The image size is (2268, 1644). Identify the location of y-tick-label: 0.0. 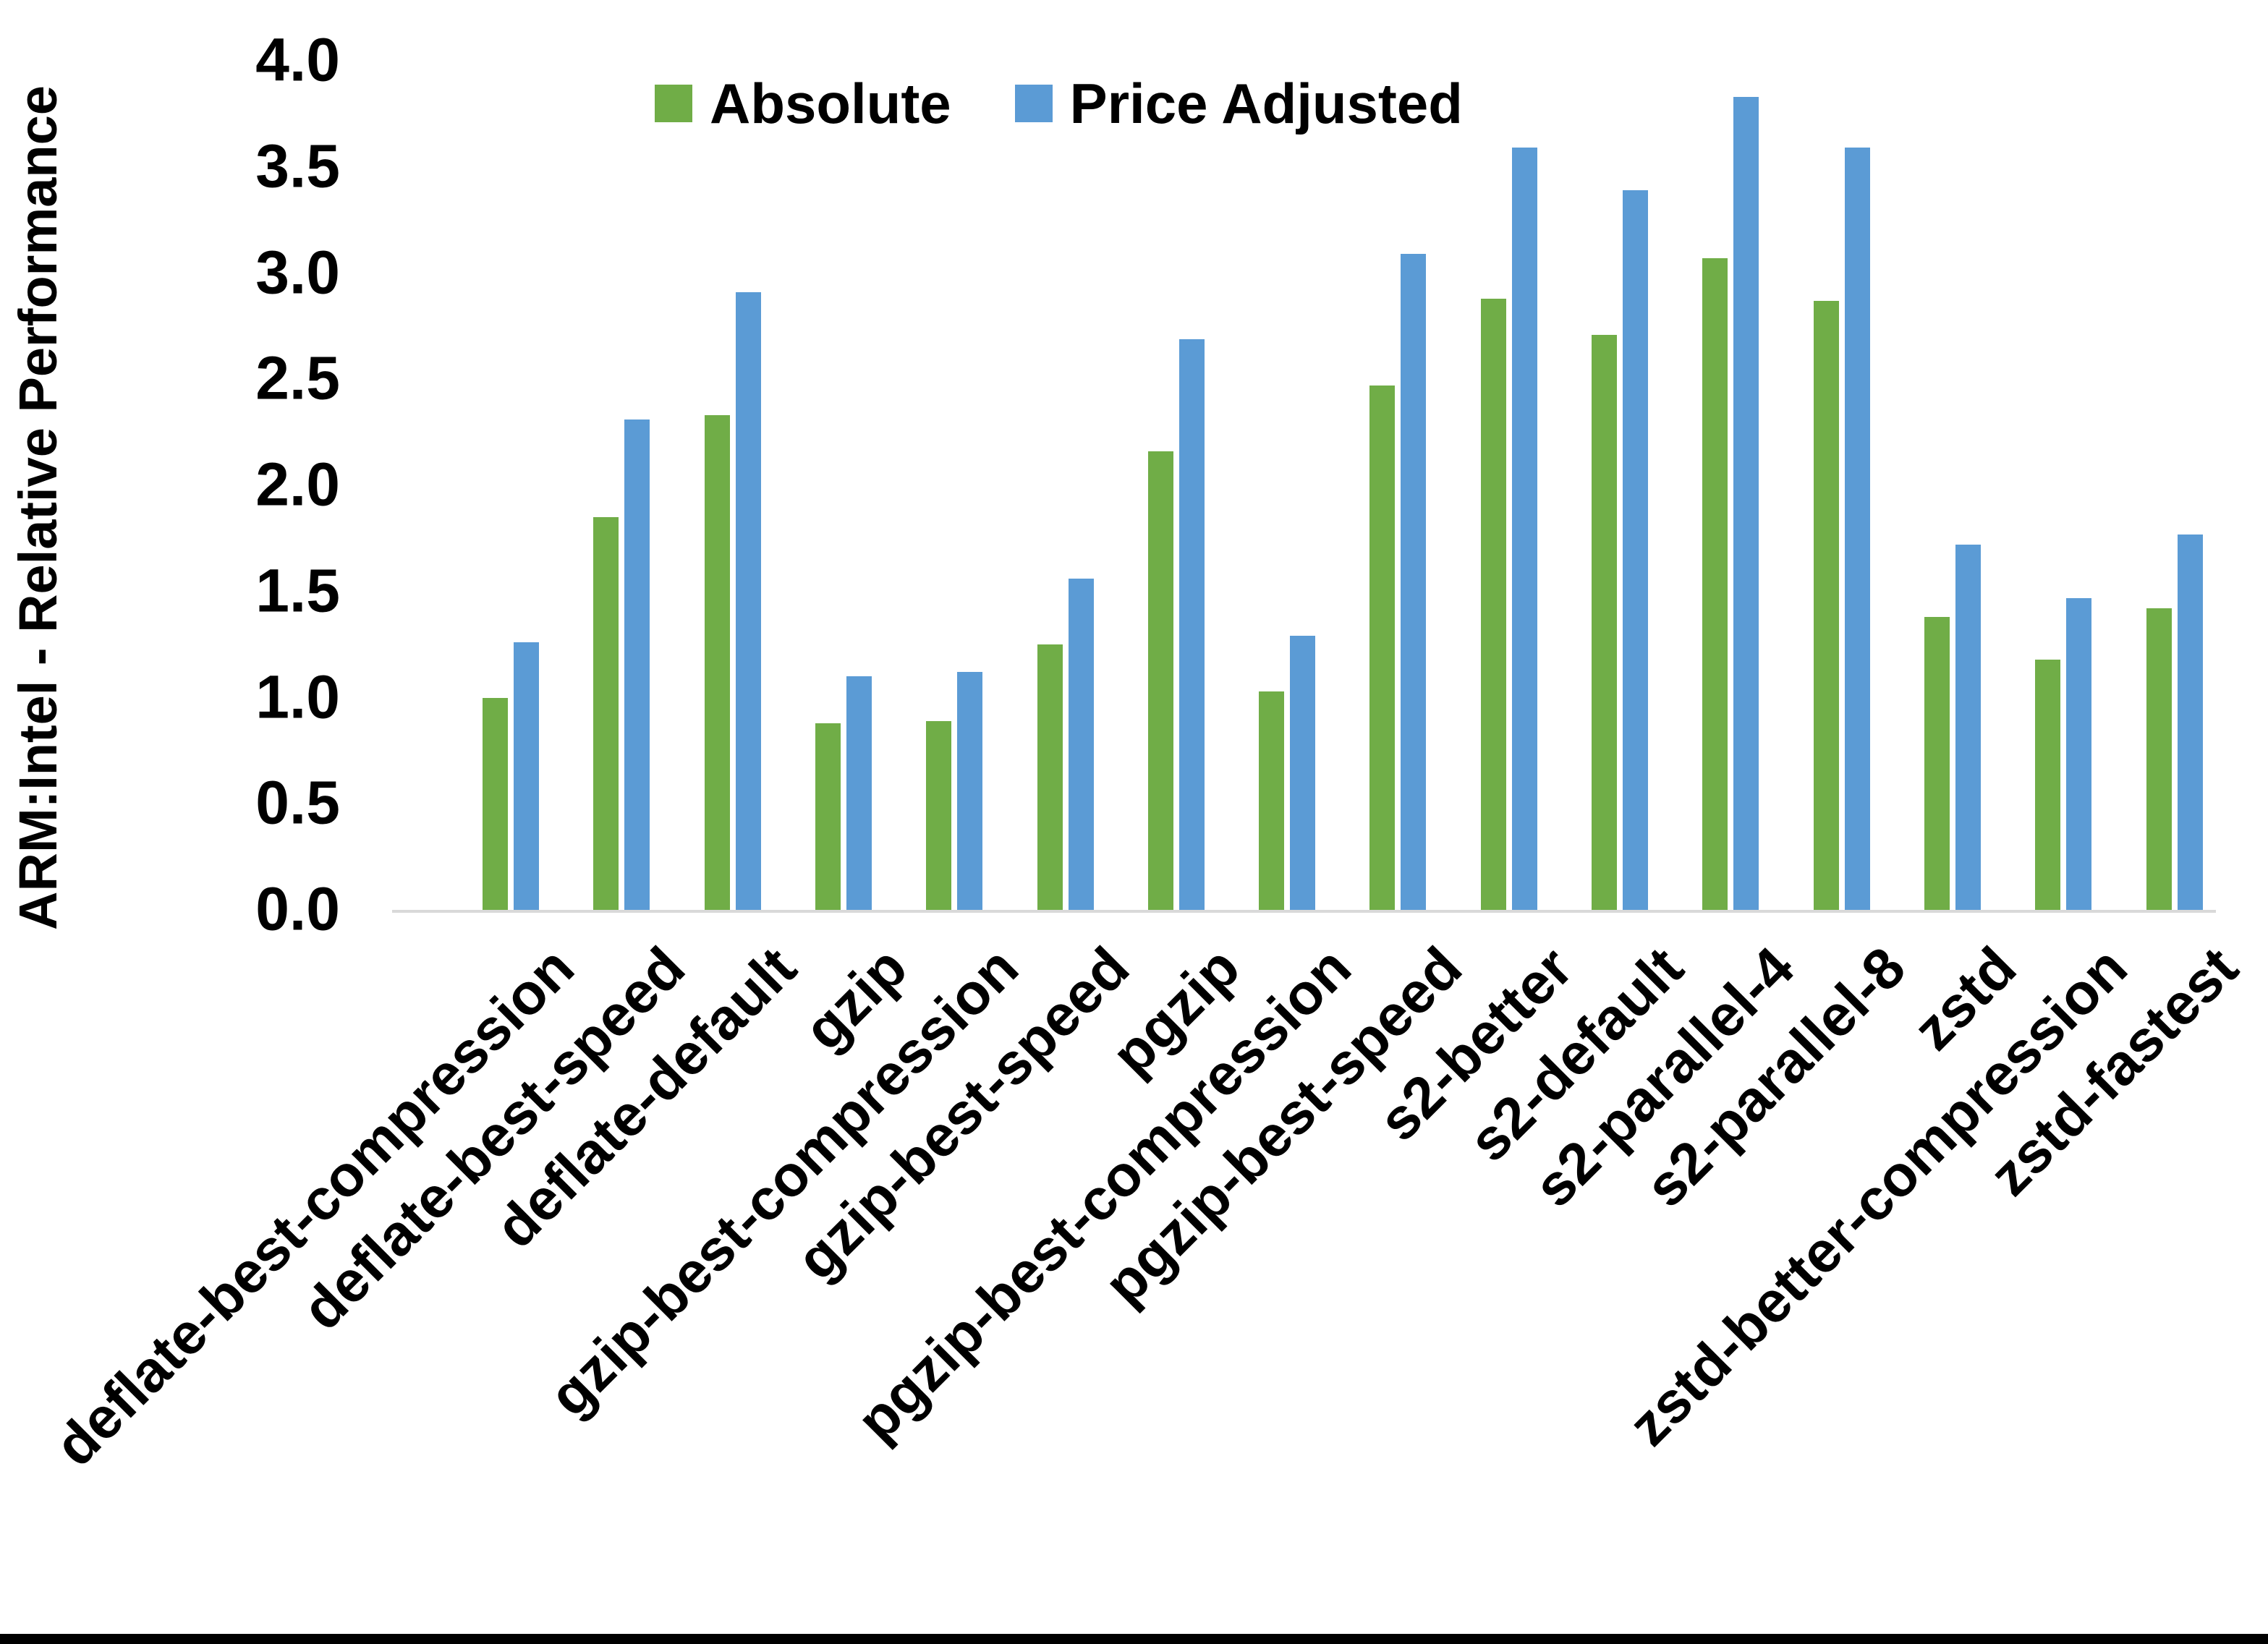
(297, 908).